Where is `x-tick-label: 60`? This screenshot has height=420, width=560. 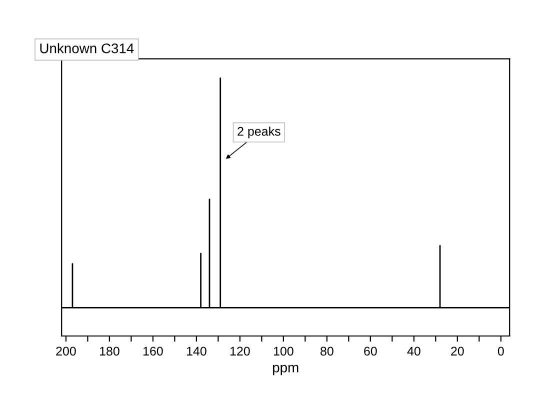 x-tick-label: 60 is located at coordinates (370, 351).